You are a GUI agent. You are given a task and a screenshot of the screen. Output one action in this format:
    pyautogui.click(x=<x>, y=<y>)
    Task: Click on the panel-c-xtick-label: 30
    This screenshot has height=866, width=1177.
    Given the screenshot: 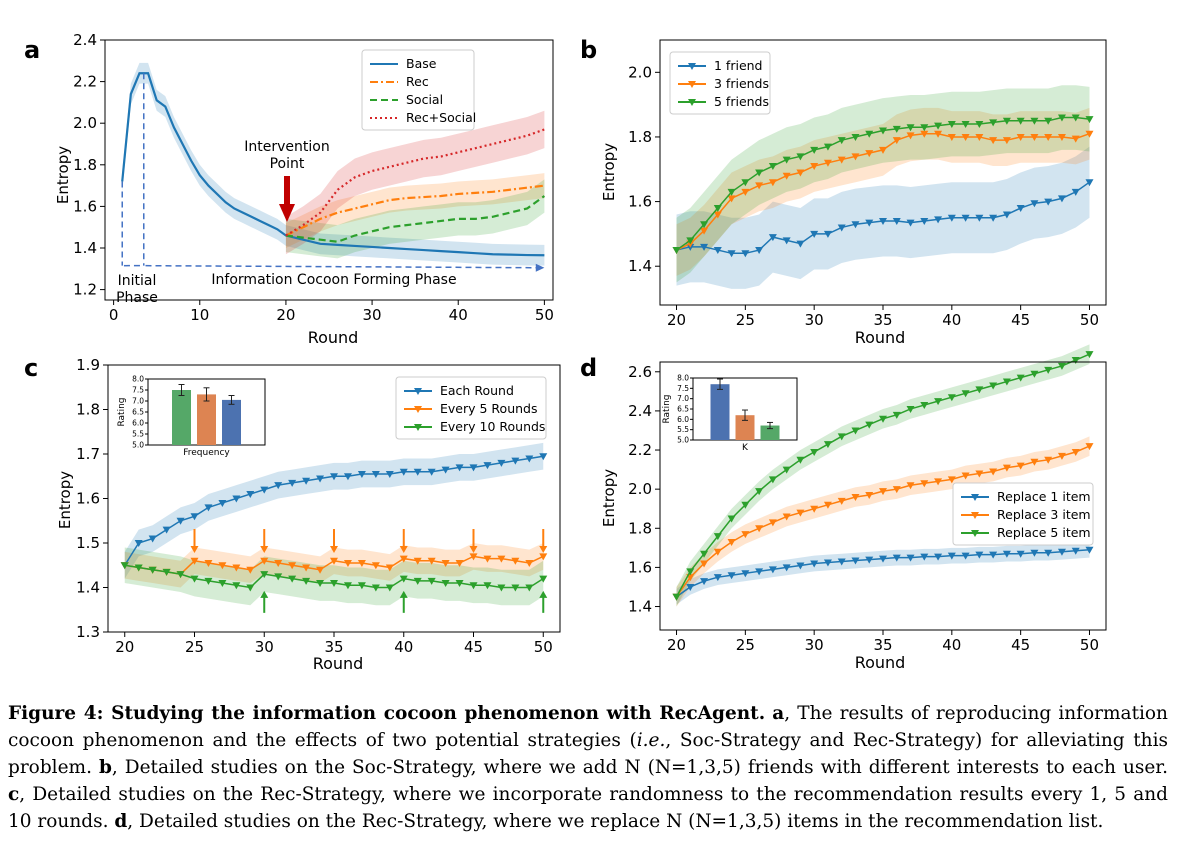 What is the action you would take?
    pyautogui.click(x=264, y=647)
    